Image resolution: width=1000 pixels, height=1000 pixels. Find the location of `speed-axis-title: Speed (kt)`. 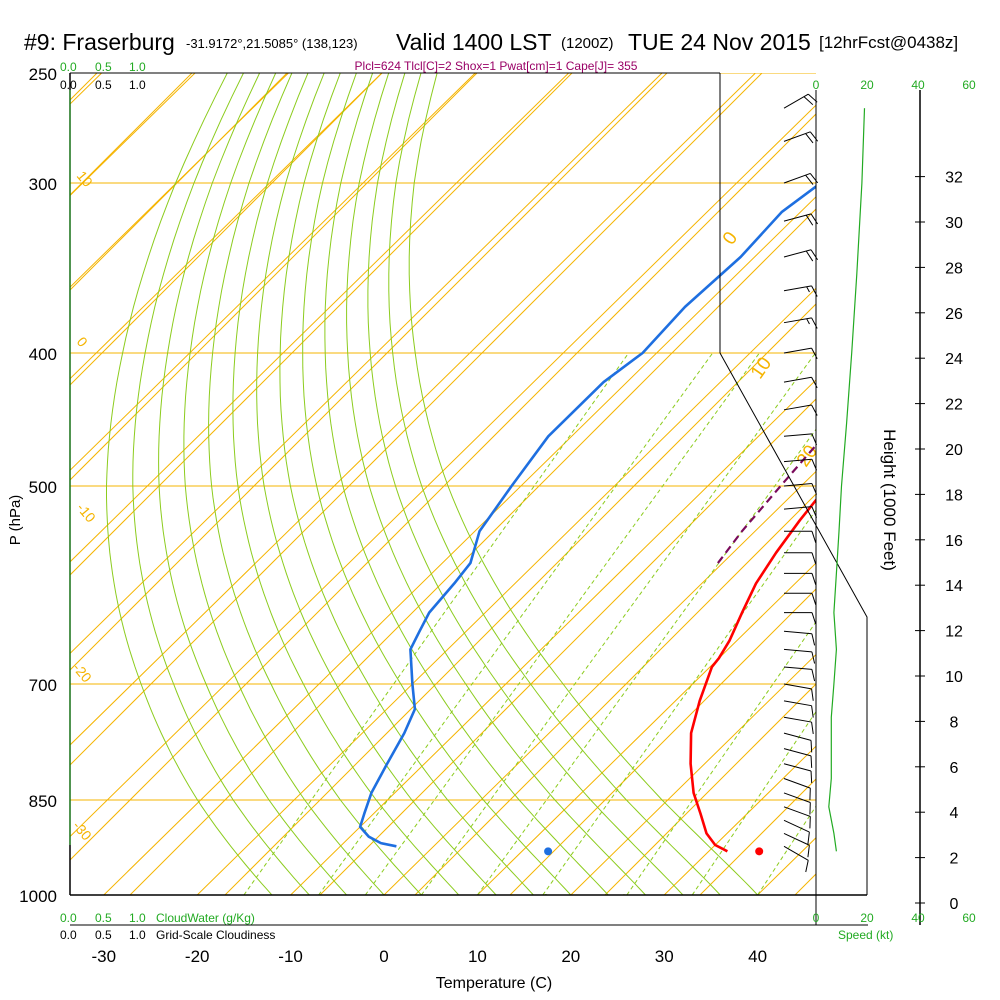

speed-axis-title: Speed (kt) is located at coordinates (865, 935).